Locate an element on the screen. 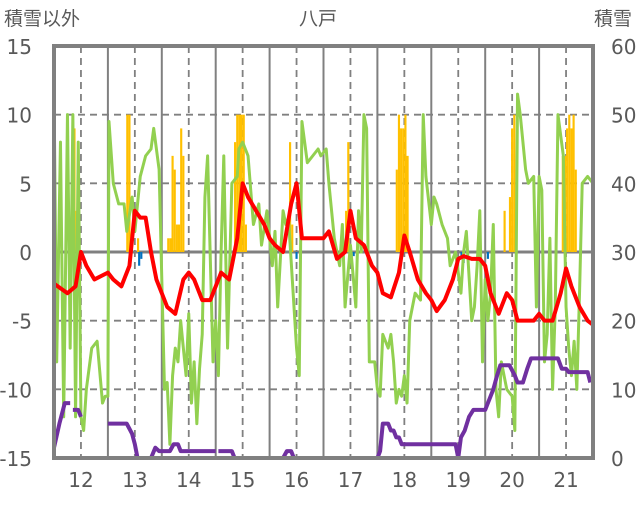  left-axis-label: 積雪以外 is located at coordinates (42, 19).